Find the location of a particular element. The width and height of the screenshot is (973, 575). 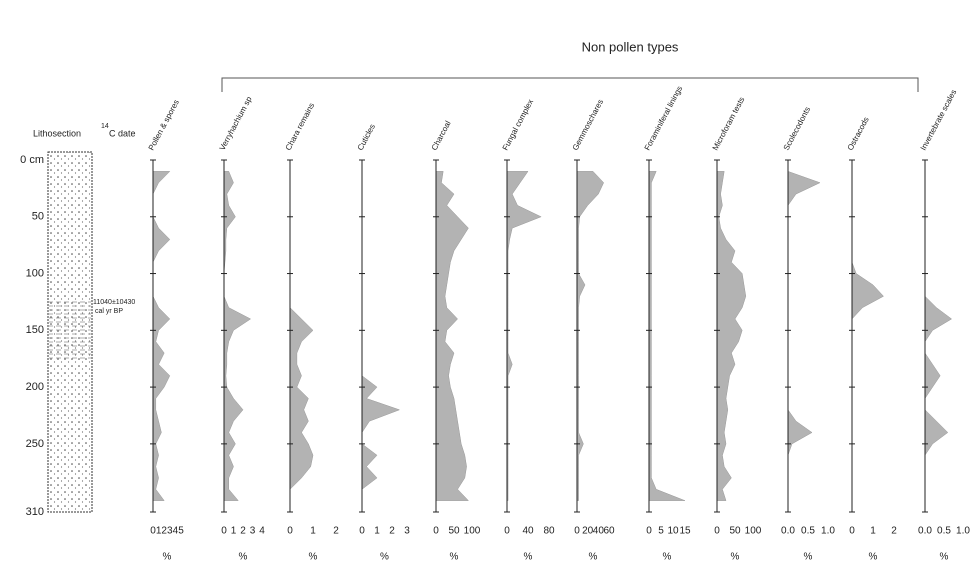

y-tick-label: 310 is located at coordinates (35, 512).